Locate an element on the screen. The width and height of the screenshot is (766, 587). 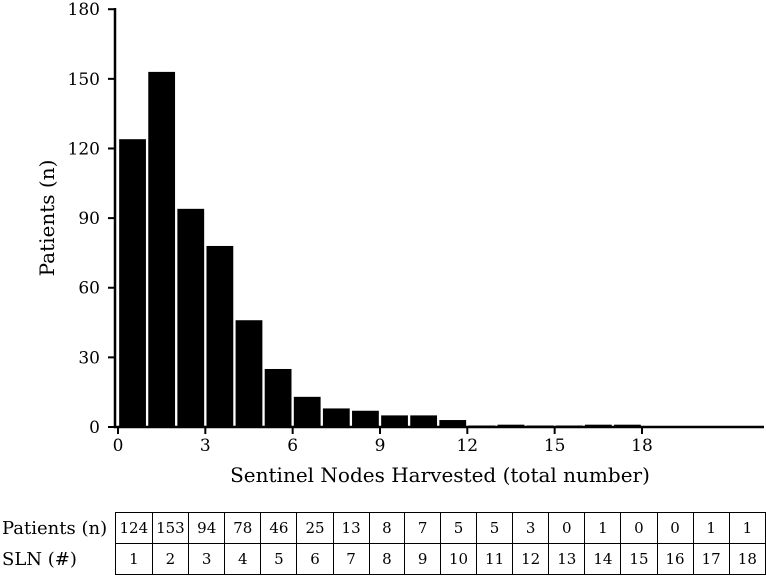
x-tick-label: 6 is located at coordinates (292, 446).